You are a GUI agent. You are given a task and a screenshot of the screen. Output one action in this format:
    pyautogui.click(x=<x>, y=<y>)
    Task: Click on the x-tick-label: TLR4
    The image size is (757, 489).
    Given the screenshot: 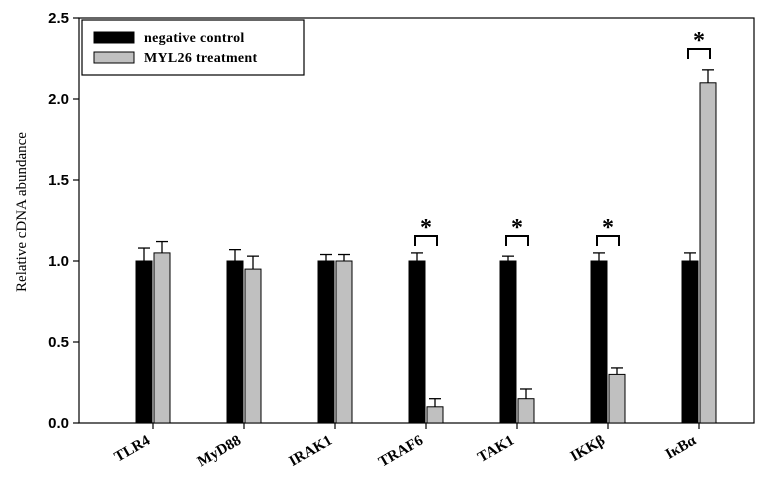 What is the action you would take?
    pyautogui.click(x=133, y=448)
    